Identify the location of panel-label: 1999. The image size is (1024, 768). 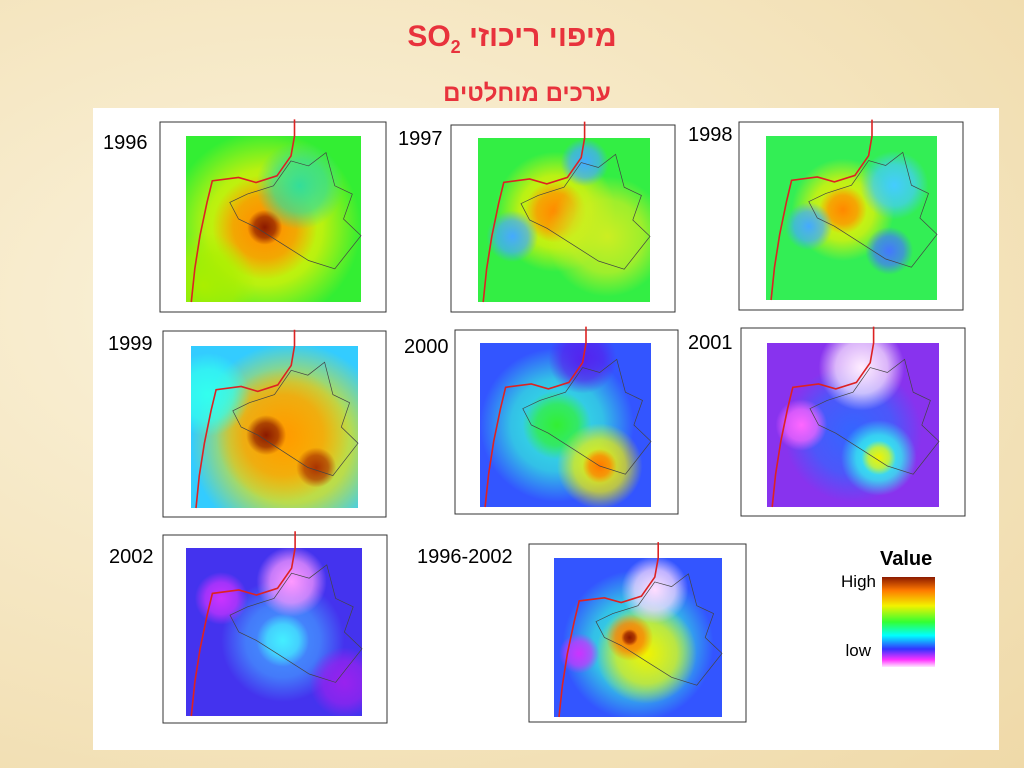
(130, 344).